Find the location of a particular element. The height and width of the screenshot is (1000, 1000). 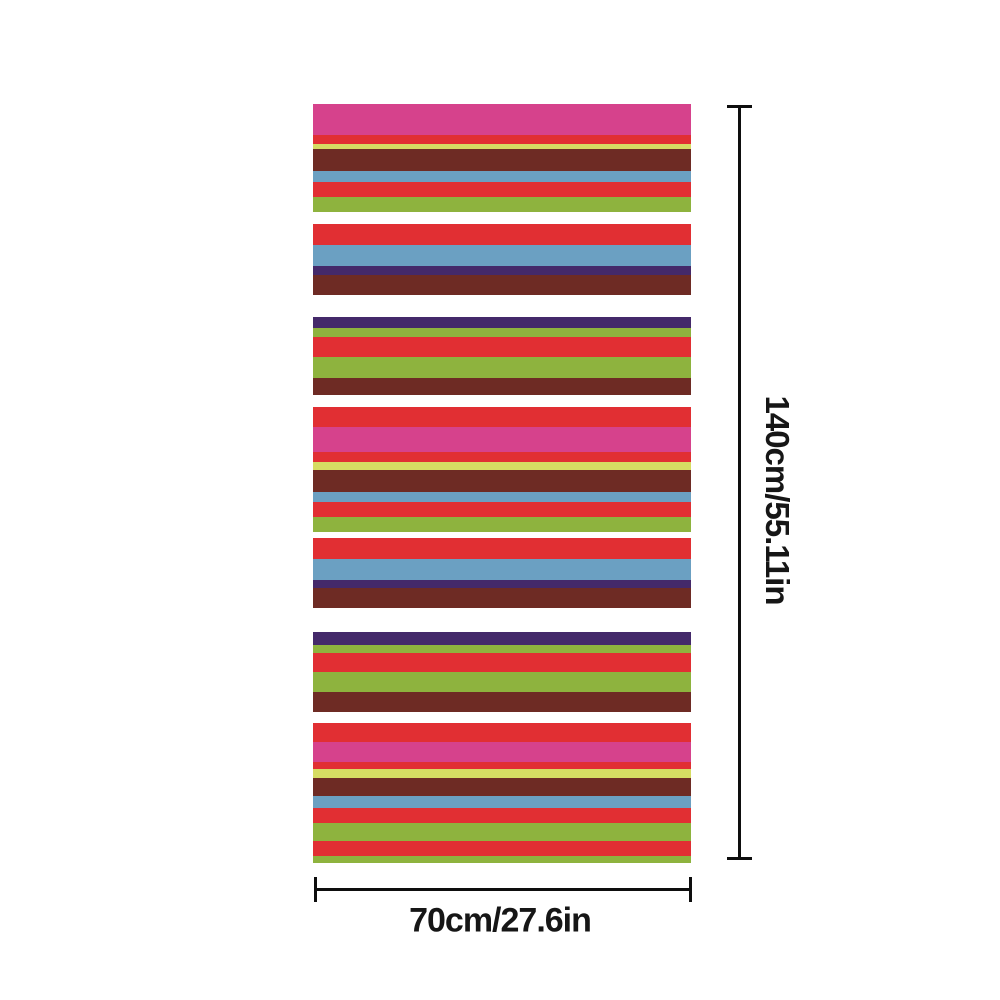

width-dimension-label: 70cm/27.6in is located at coordinates (500, 920).